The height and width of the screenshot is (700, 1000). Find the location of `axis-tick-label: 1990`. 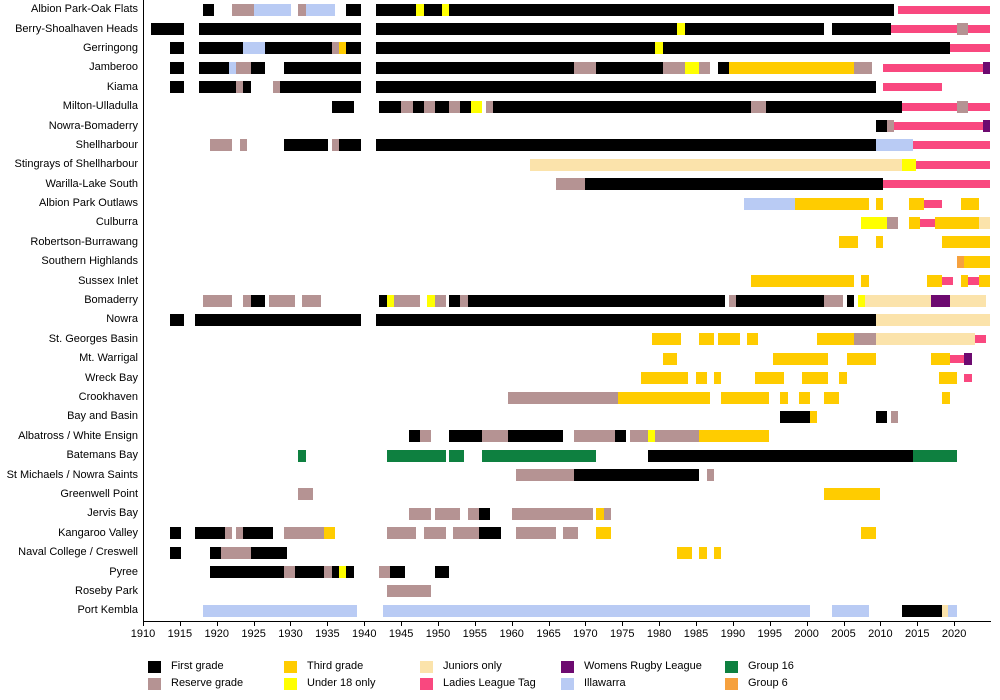

axis-tick-label: 1990 is located at coordinates (733, 634).